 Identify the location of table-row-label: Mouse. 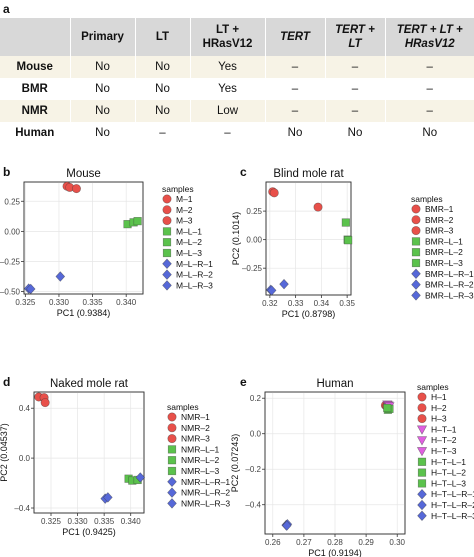
(35, 67).